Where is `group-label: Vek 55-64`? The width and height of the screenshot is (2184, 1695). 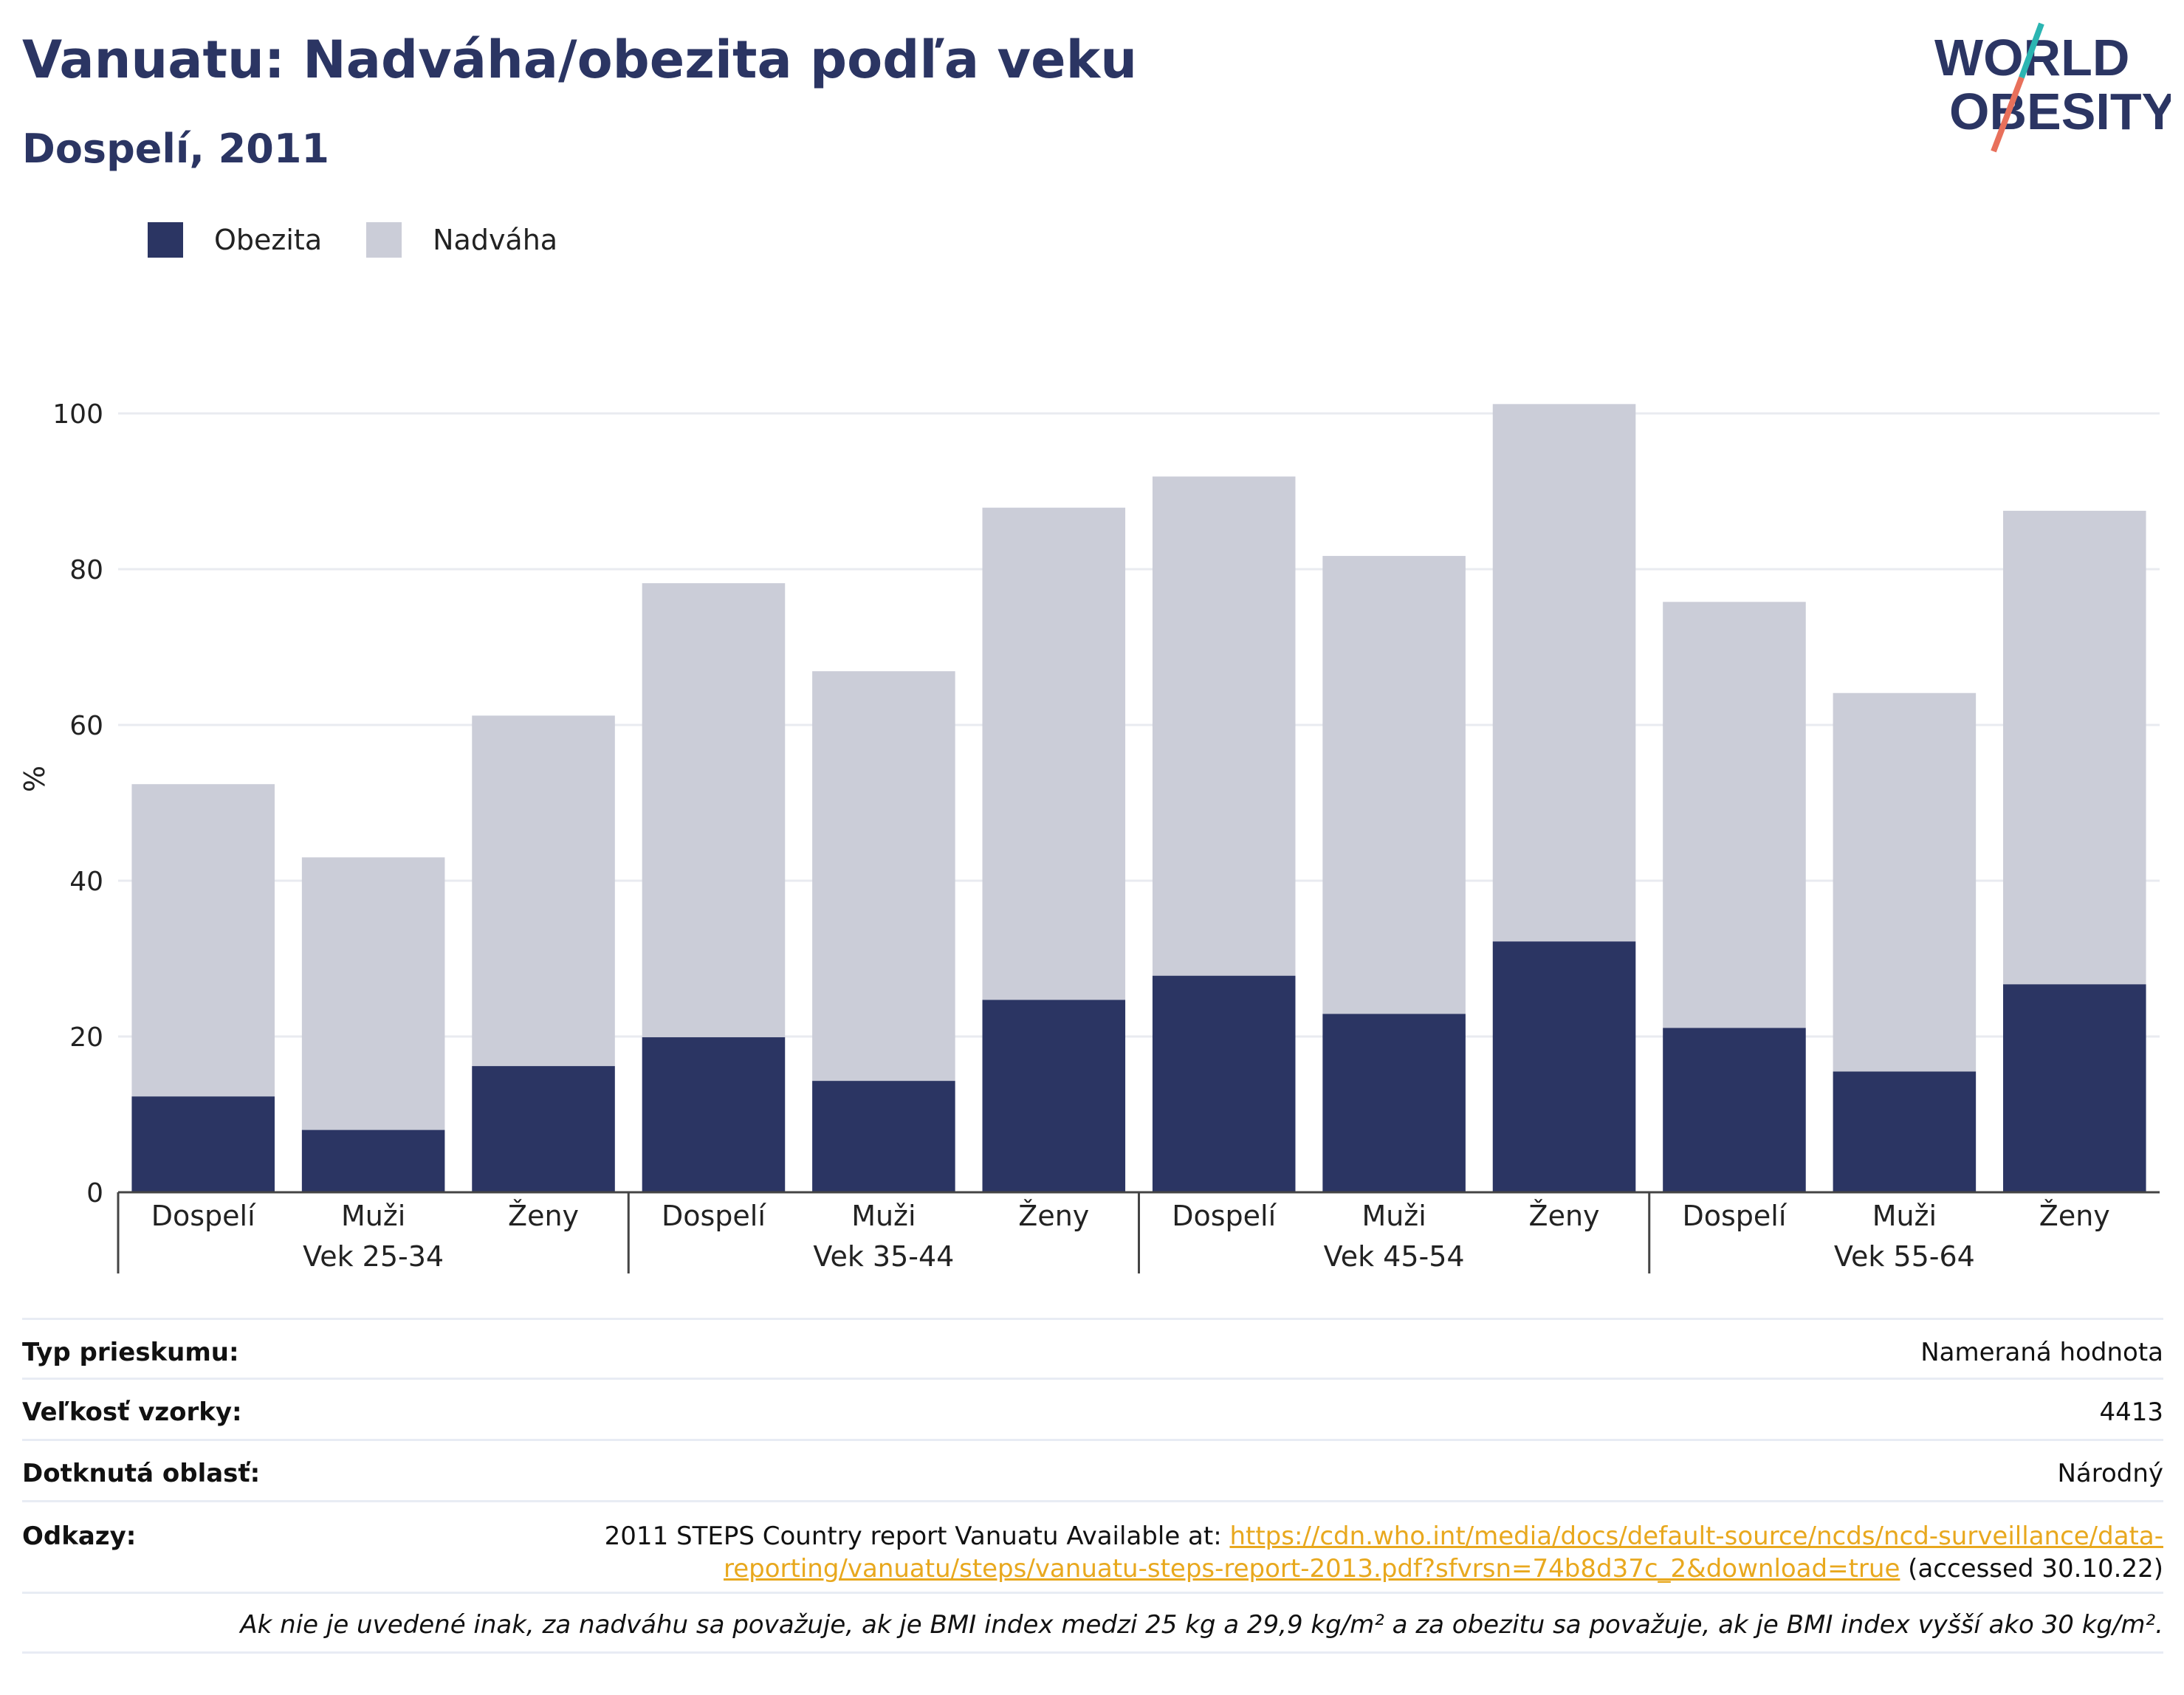
group-label: Vek 55-64 is located at coordinates (1905, 1256).